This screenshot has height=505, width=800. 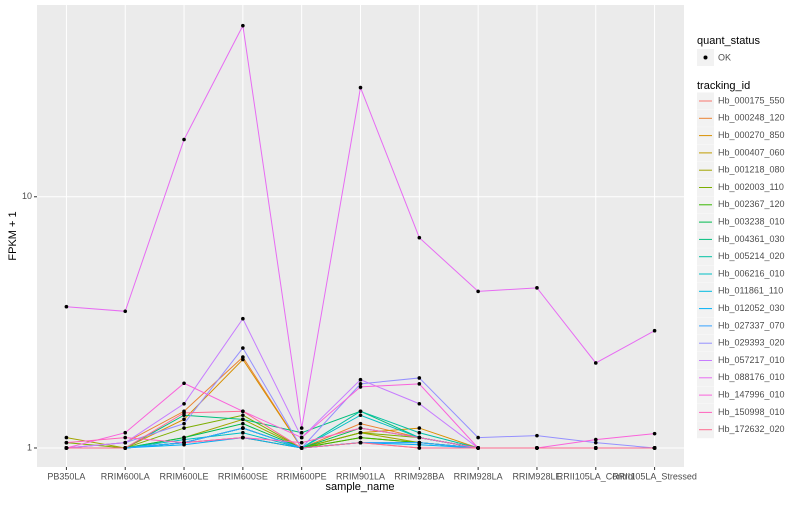 What do you see at coordinates (751, 394) in the screenshot?
I see `legend-label: Hb_147996_010` at bounding box center [751, 394].